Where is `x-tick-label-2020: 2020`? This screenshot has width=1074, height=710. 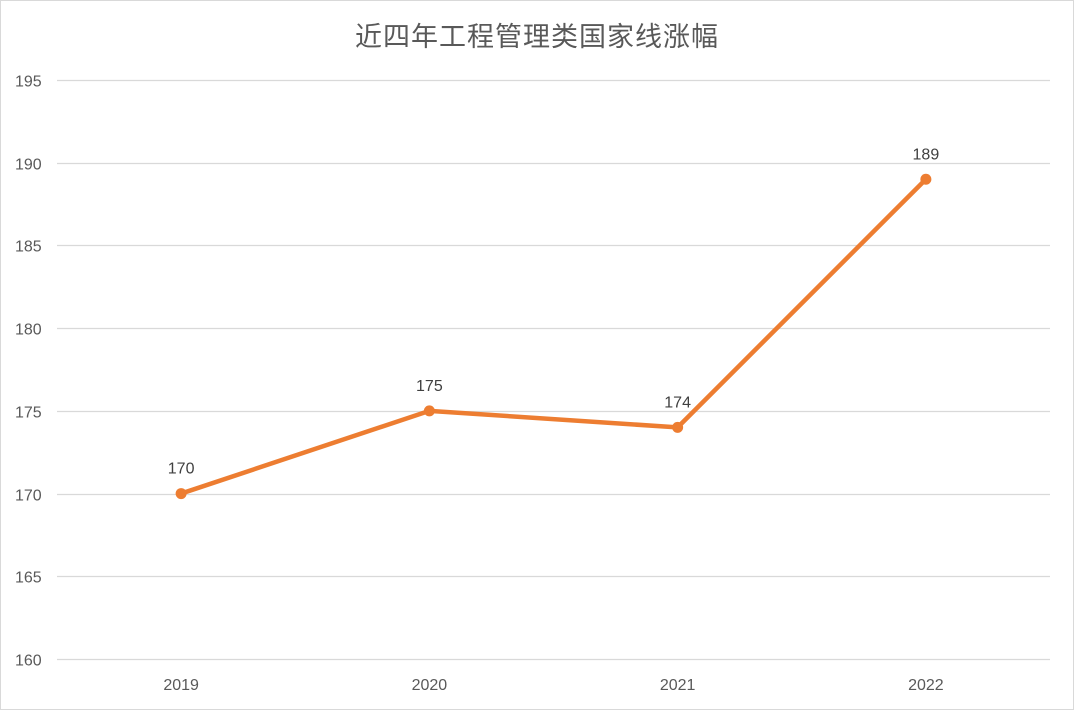
x-tick-label-2020: 2020 is located at coordinates (430, 685).